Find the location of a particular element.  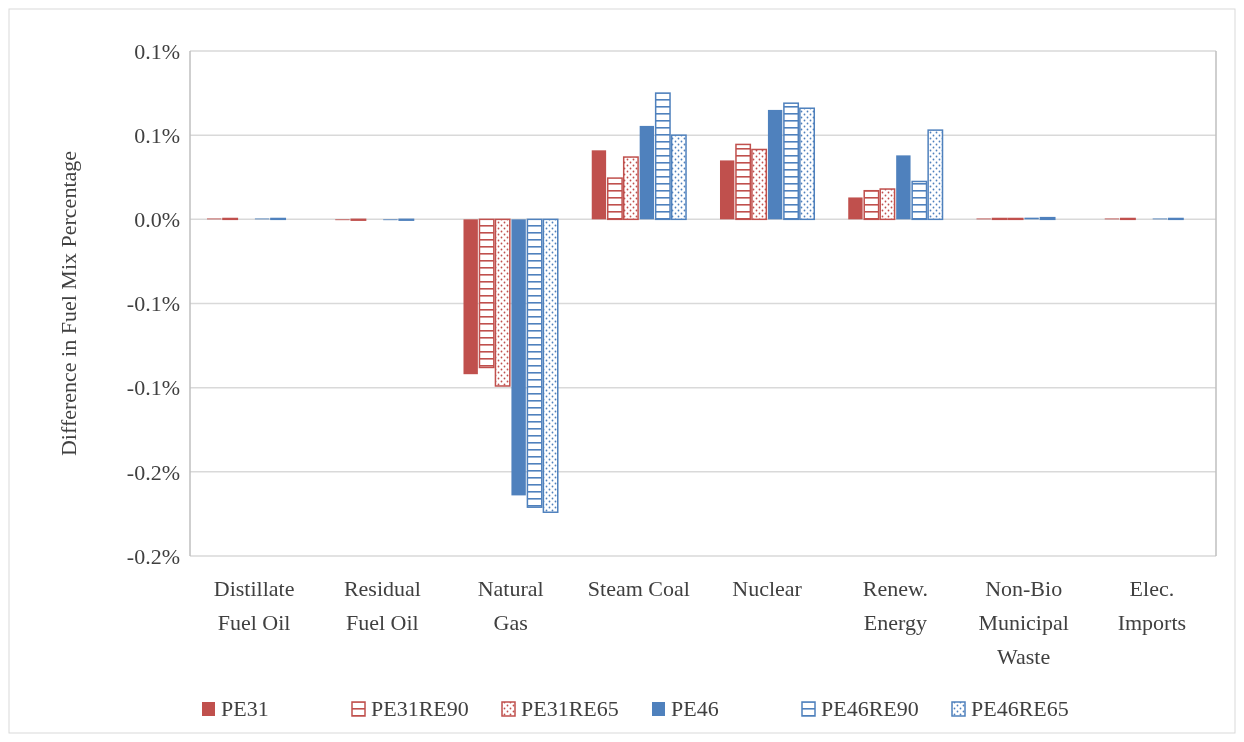

x-tick-label: Steam Coal is located at coordinates (638, 588).